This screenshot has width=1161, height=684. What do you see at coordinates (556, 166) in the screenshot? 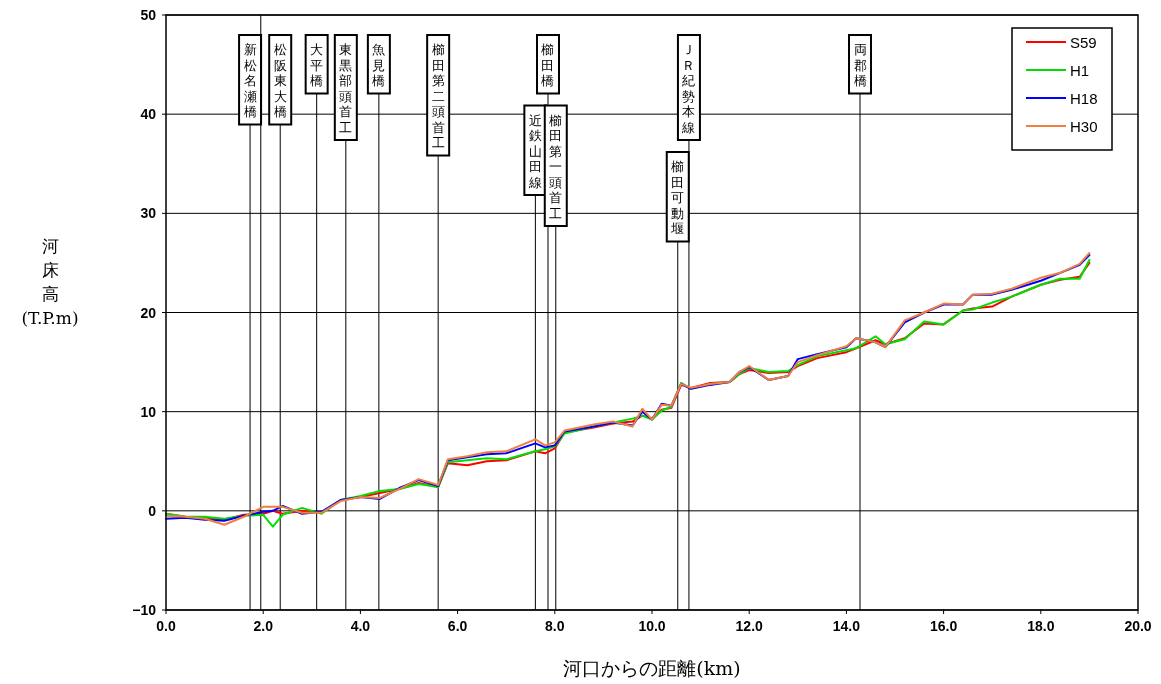
I see `ref-line-label: 櫛田第一頭首工` at bounding box center [556, 166].